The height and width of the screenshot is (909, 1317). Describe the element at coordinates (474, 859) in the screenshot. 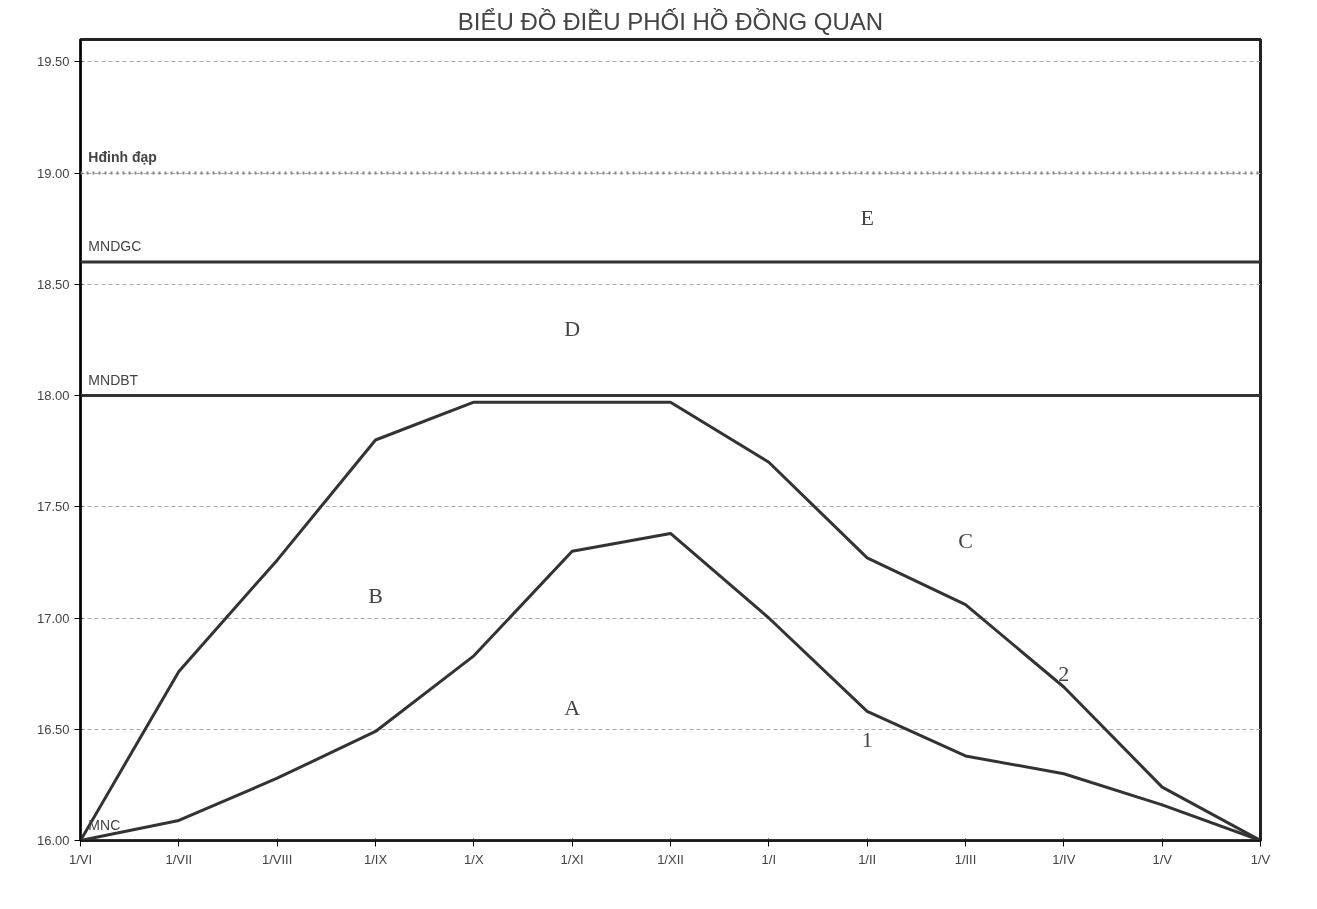

I see `x-tick-label: 1/X` at that location.